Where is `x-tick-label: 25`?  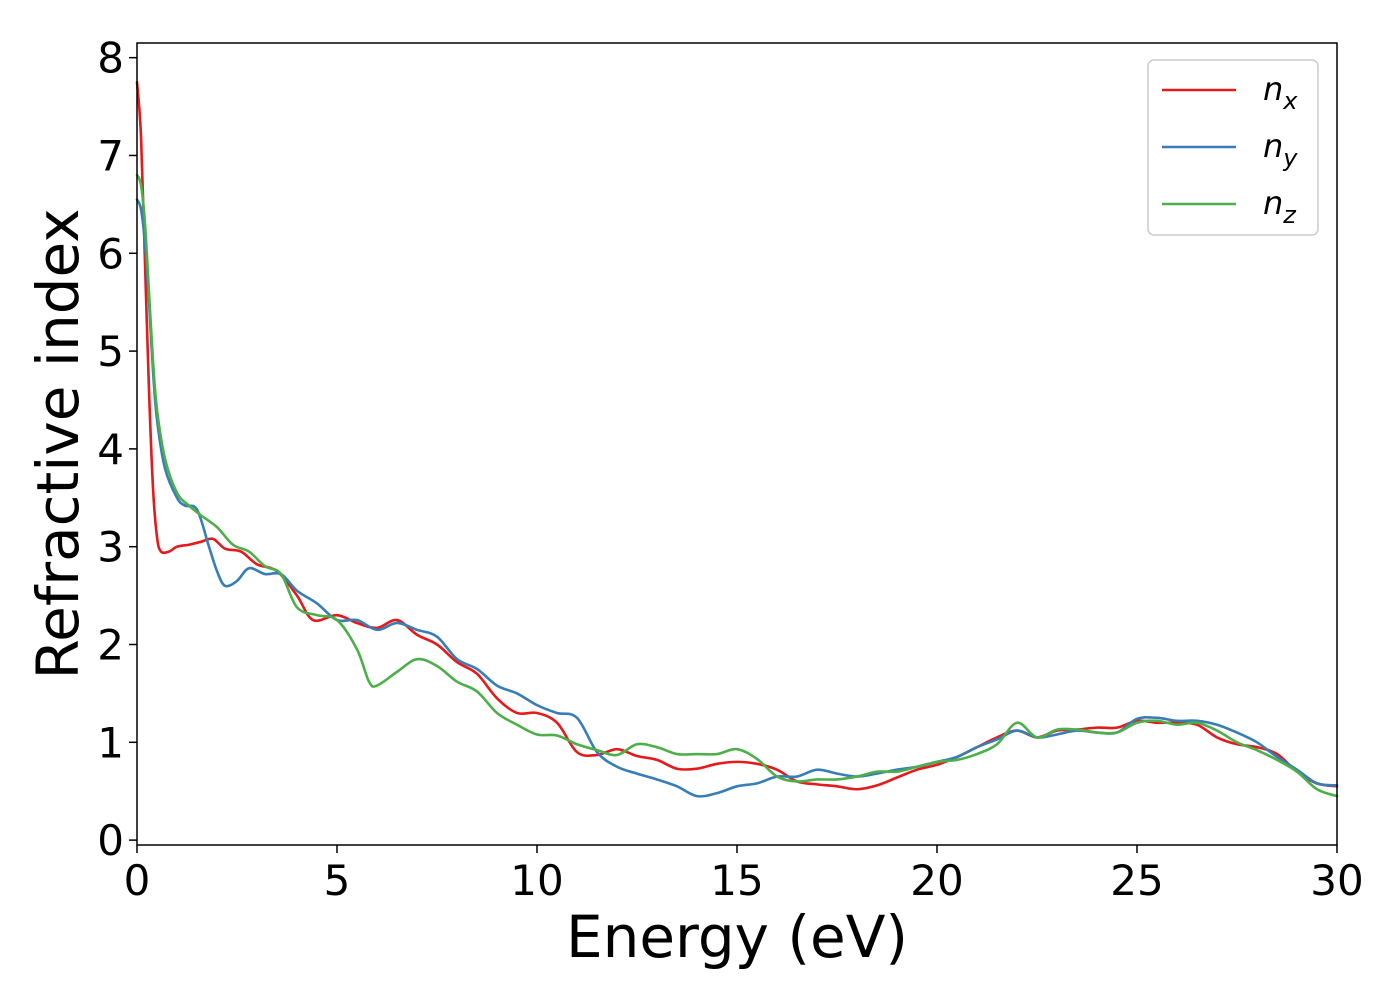 x-tick-label: 25 is located at coordinates (1136, 880).